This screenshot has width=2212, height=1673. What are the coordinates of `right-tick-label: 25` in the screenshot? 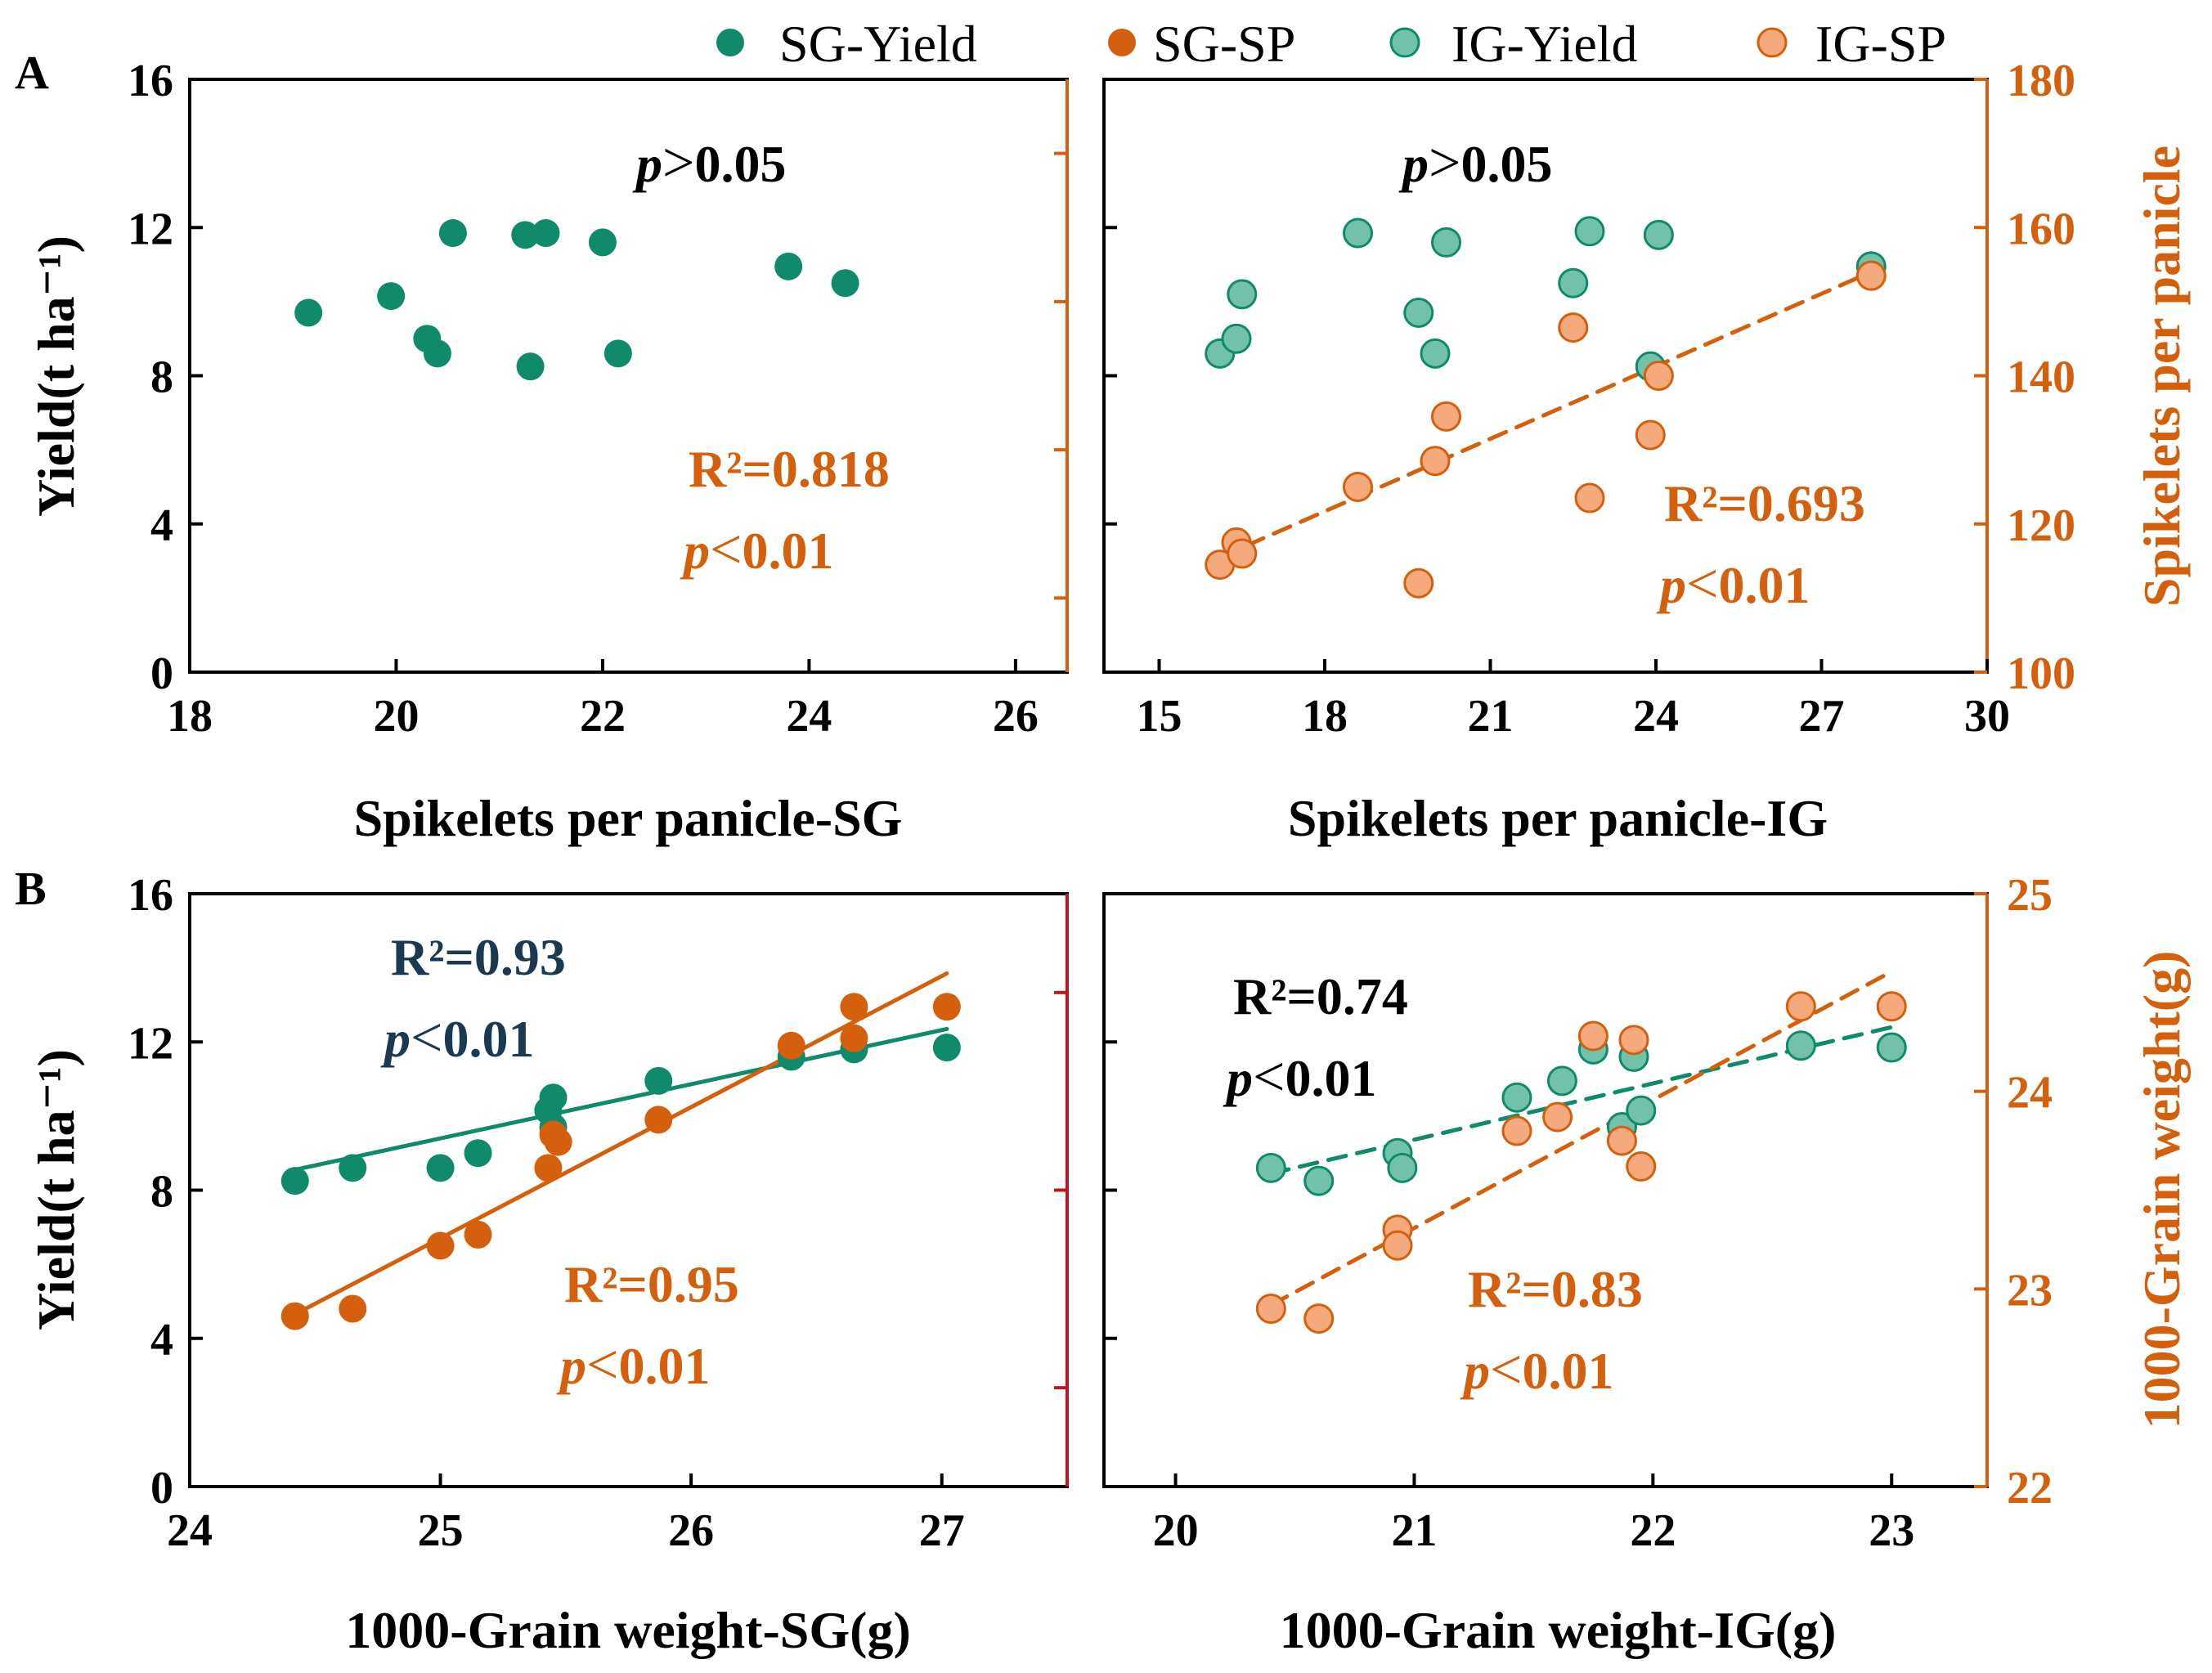 It's located at (2030, 896).